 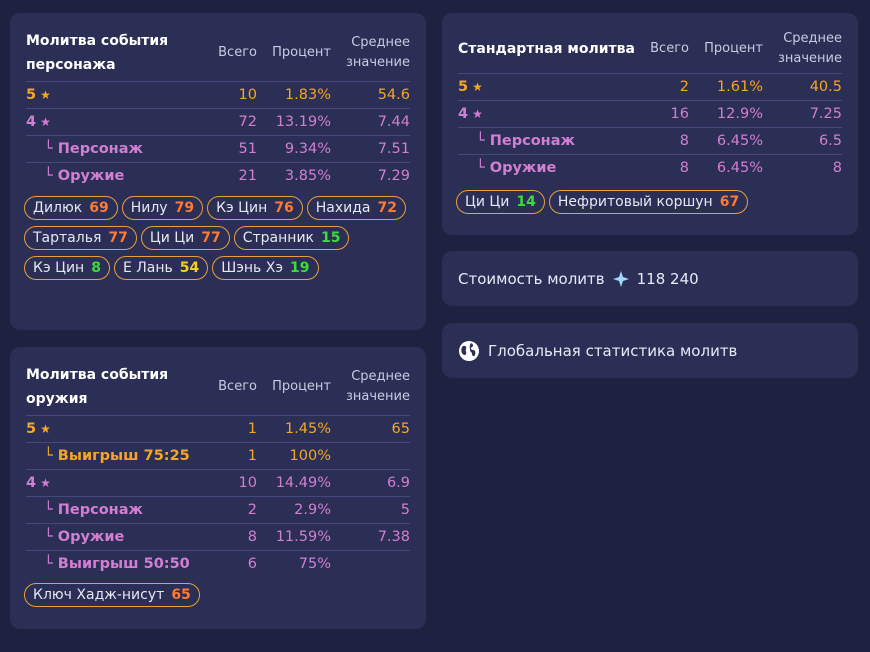 I want to click on row-percent: 14.49%, so click(x=294, y=483).